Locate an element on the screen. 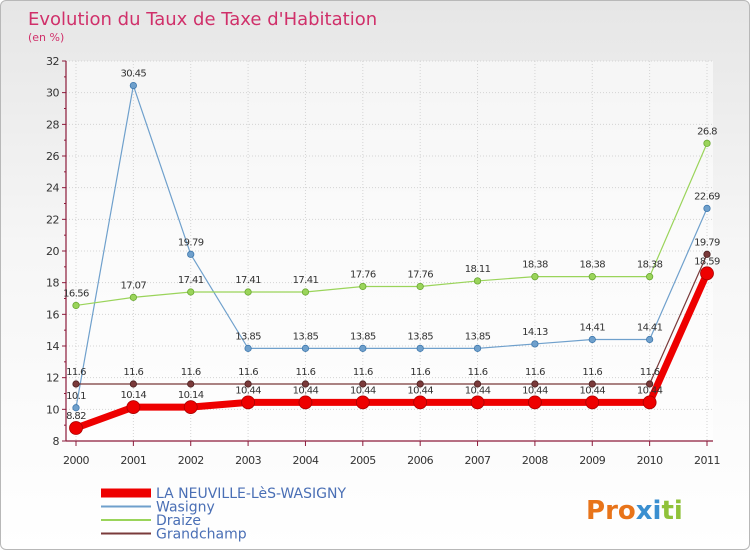  x-tick-label: 2007 is located at coordinates (478, 460).